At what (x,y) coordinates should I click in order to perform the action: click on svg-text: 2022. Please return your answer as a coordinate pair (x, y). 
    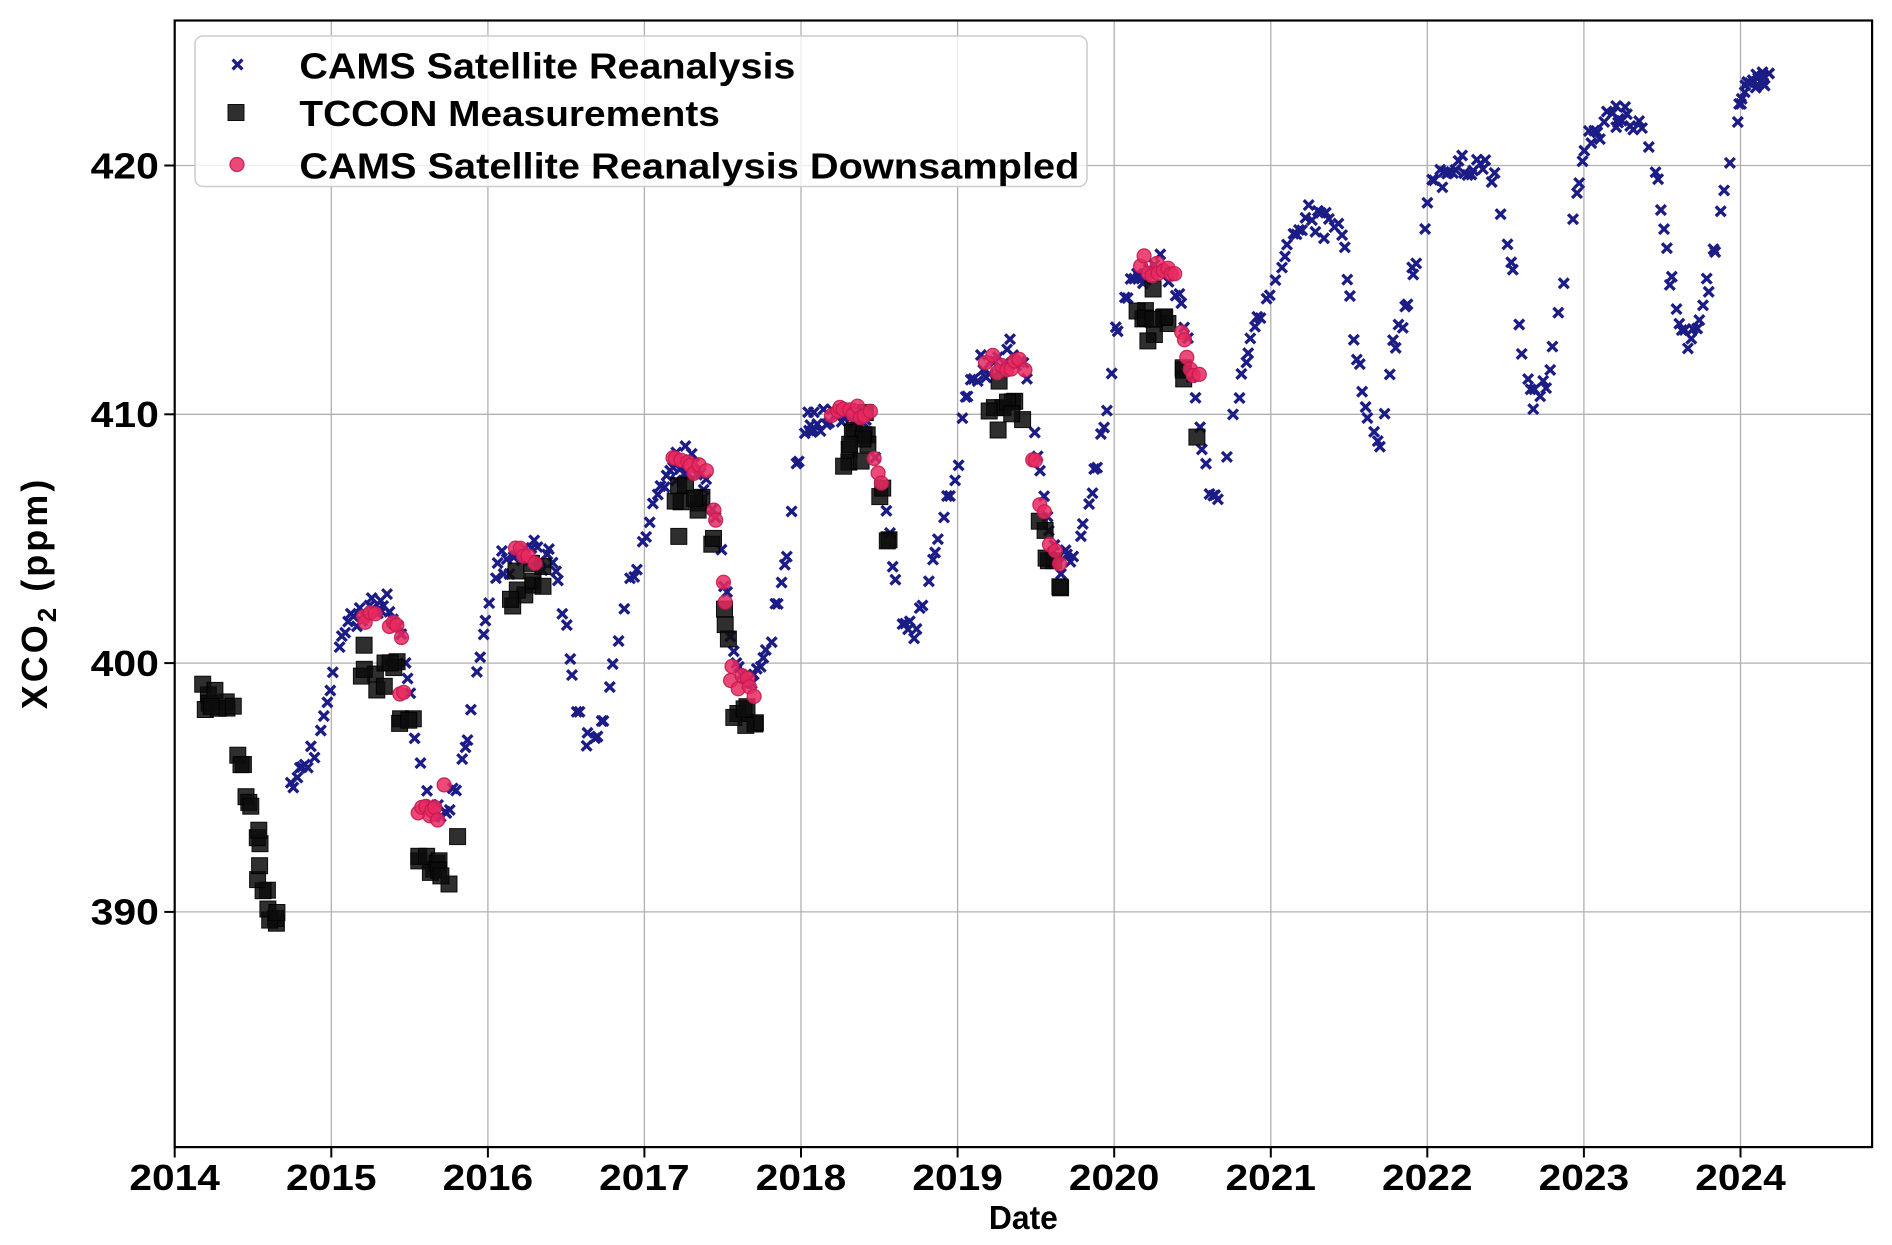
    Looking at the image, I should click on (1427, 1177).